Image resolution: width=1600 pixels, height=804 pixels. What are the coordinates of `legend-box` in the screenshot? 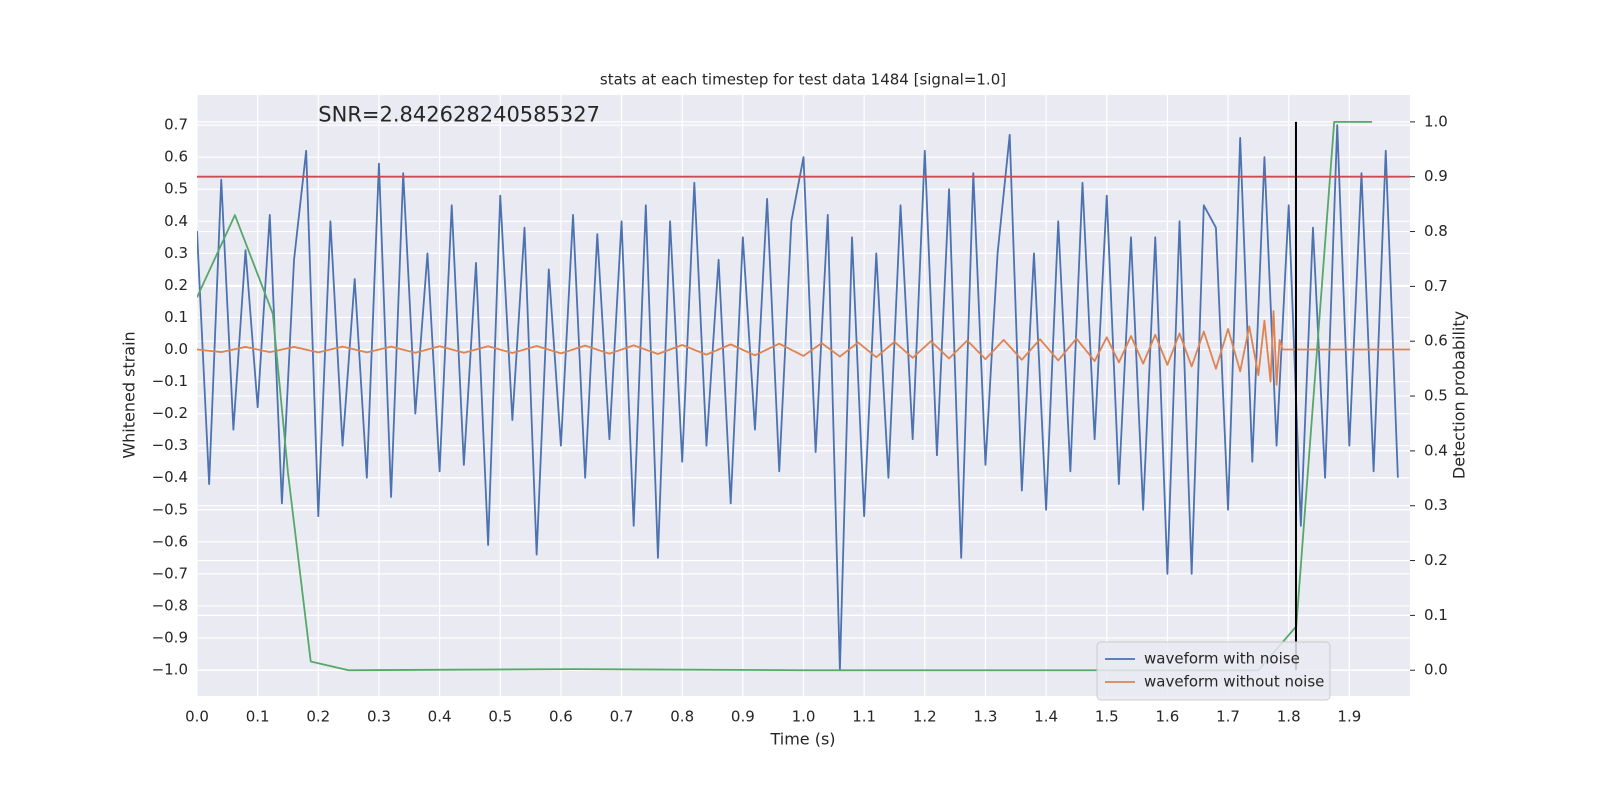 It's located at (1213, 671).